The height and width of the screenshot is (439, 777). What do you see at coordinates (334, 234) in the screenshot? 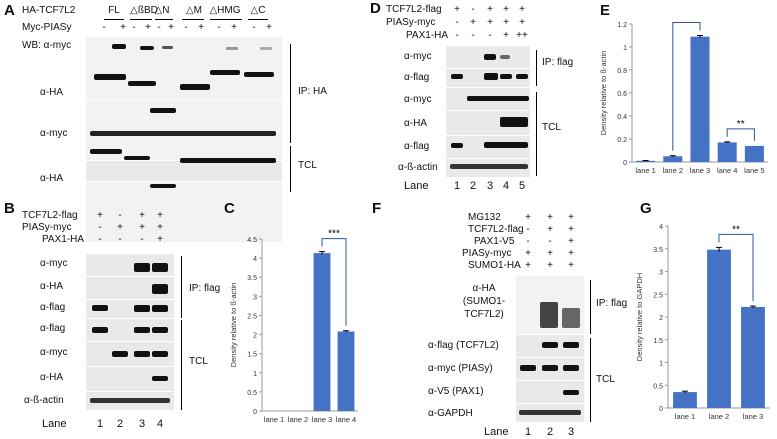
I see `significance-label: ***` at bounding box center [334, 234].